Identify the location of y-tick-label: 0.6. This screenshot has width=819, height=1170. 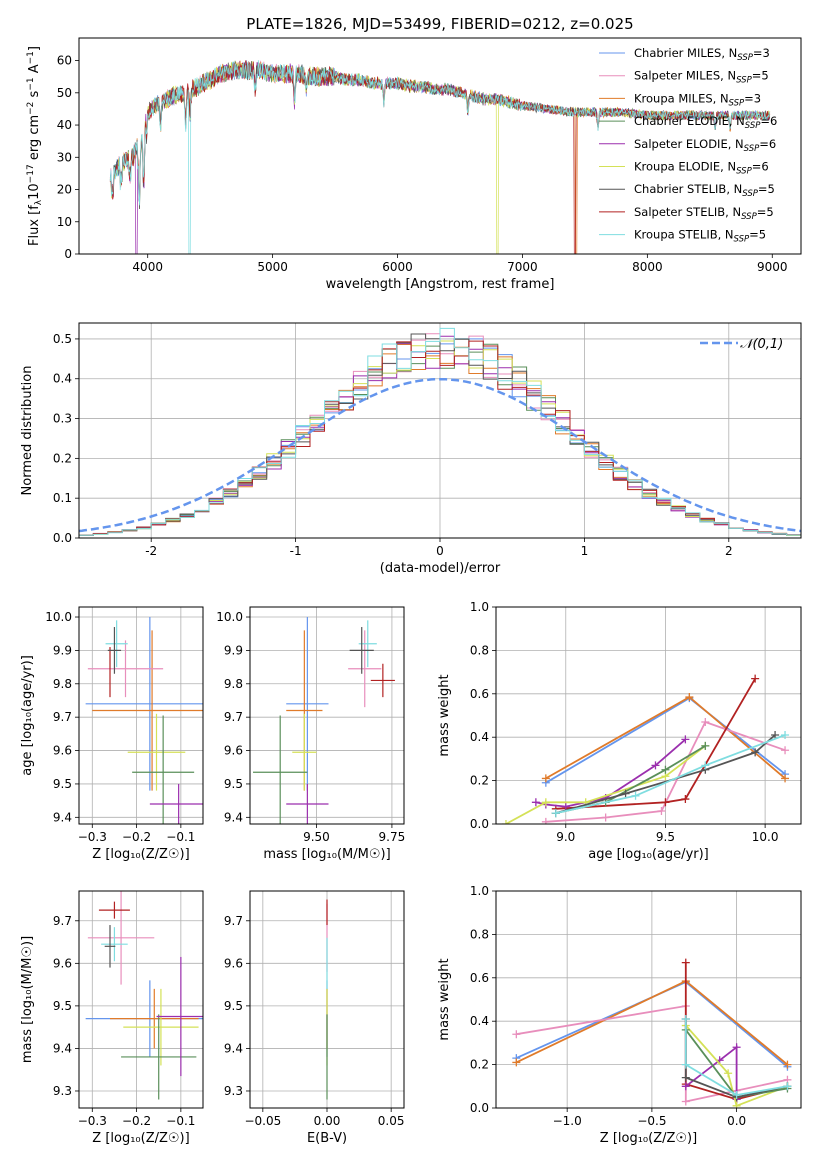
(479, 694).